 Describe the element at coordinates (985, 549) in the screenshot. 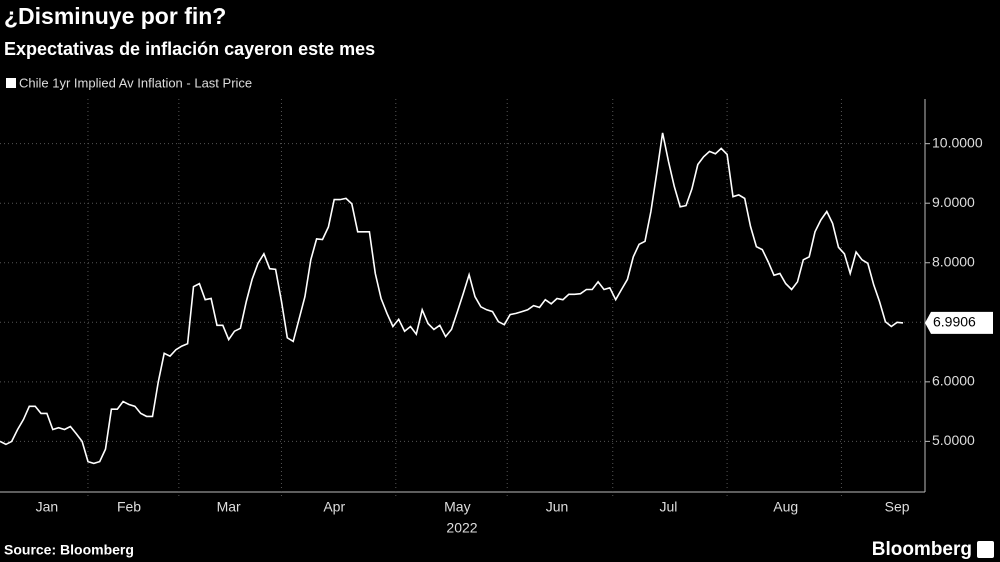

I see `brand-icon` at that location.